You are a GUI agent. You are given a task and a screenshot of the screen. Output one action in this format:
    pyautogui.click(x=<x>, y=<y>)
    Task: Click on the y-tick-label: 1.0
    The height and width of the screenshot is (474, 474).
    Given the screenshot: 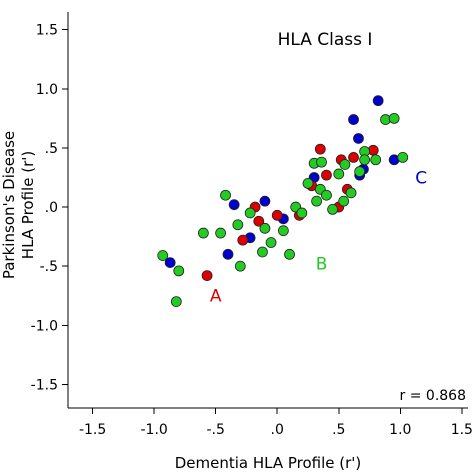 What is the action you would take?
    pyautogui.click(x=47, y=90)
    